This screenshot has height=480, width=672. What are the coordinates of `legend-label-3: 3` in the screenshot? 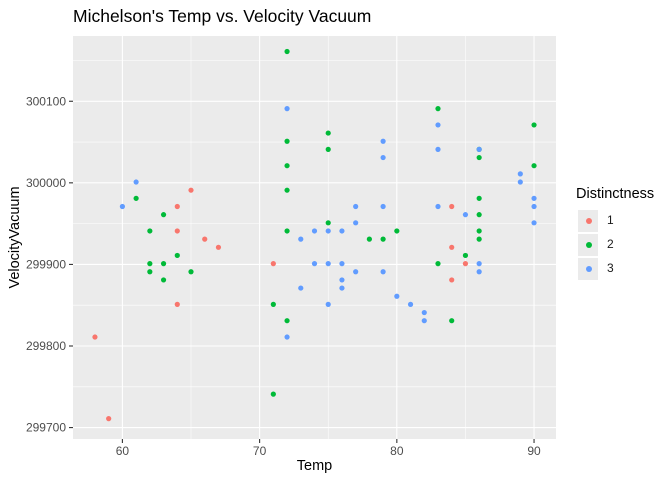 It's located at (610, 268).